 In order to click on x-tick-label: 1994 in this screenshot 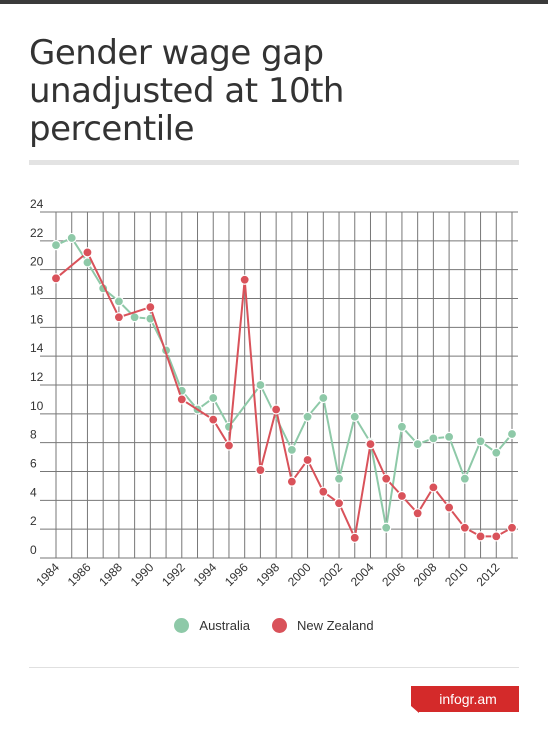, I will do `click(205, 574)`.